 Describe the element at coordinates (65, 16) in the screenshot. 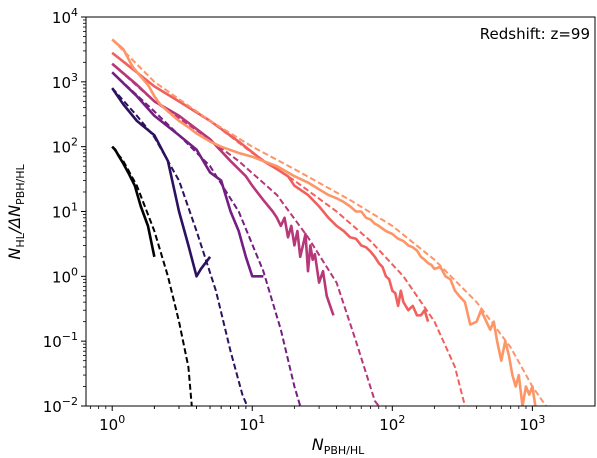

I see `y-tick-label: 10⁴` at that location.